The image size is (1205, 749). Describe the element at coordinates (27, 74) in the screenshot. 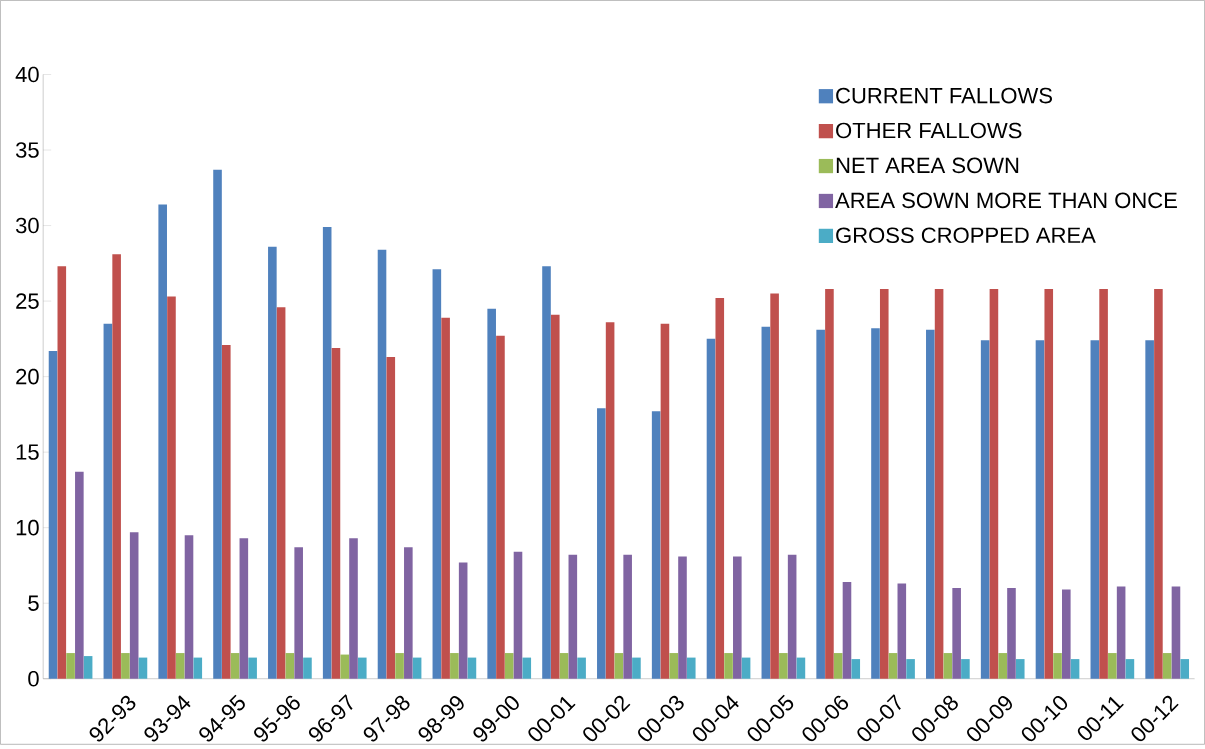

I see `y-tick-label: 40` at that location.